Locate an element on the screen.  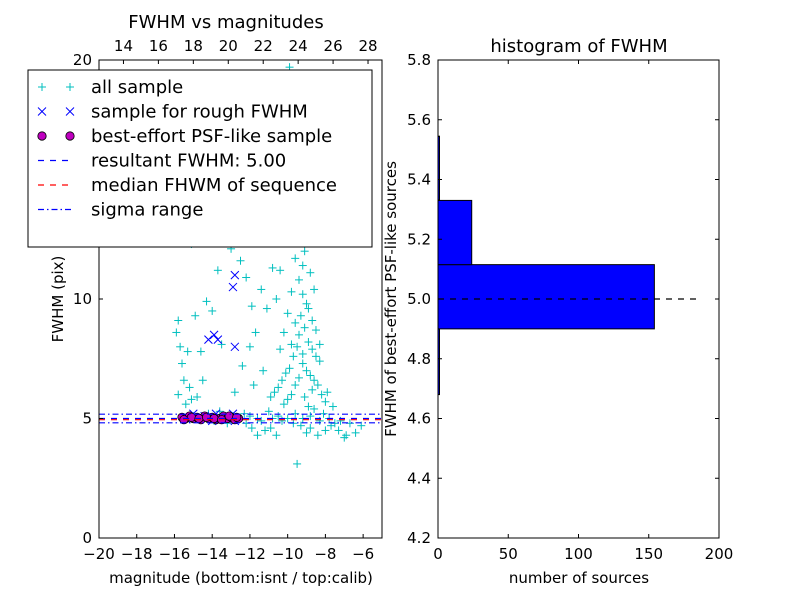
right-y-tick-label: 4.8 is located at coordinates (419, 359).